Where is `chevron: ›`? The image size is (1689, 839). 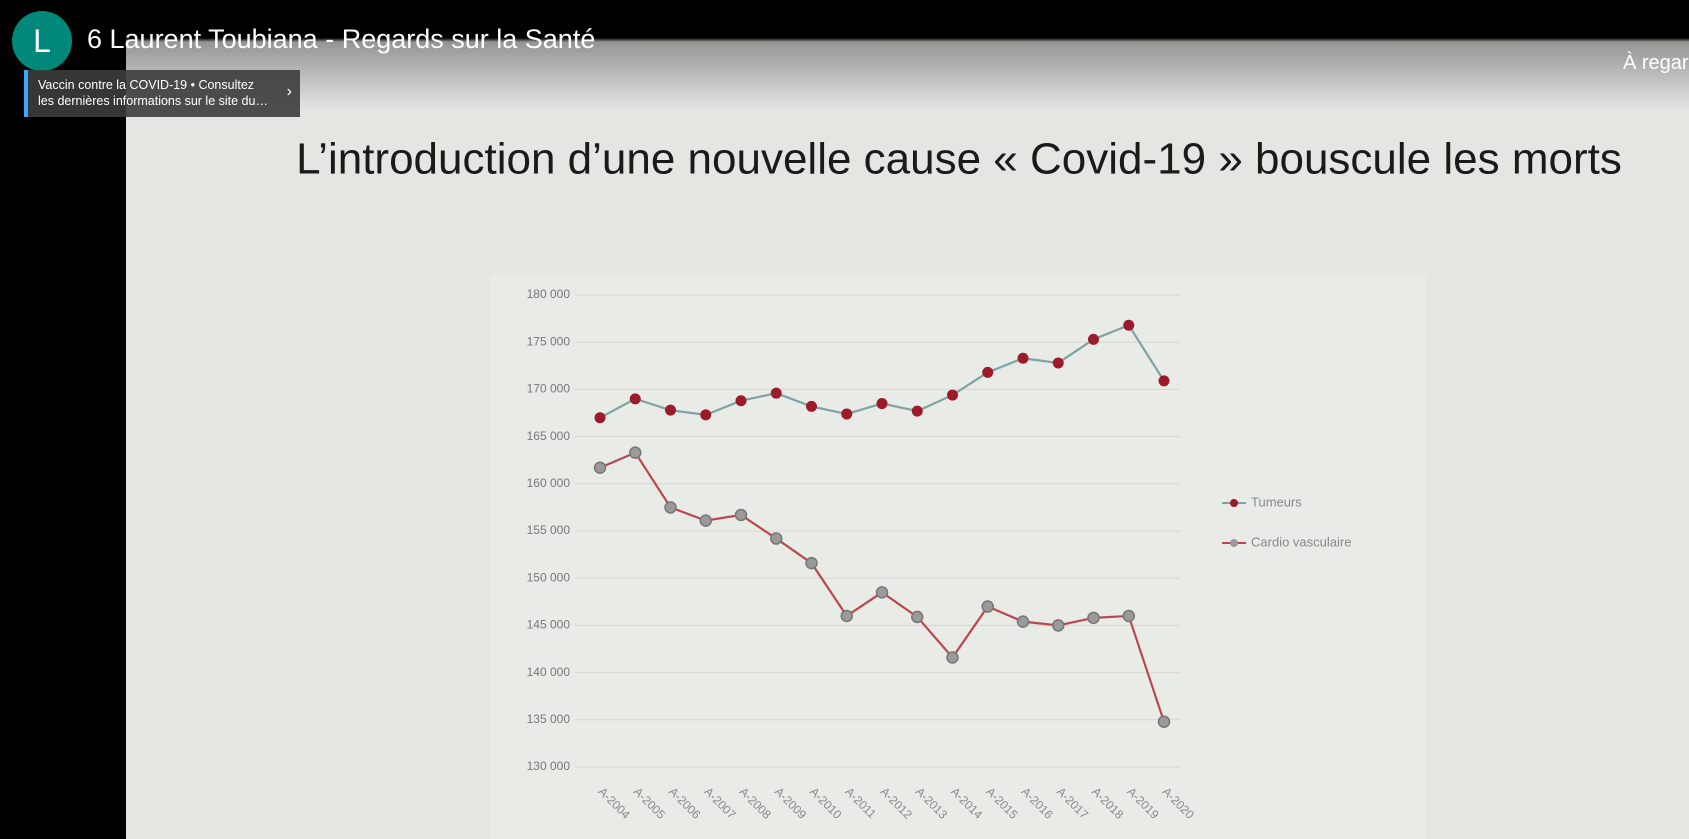 chevron: › is located at coordinates (289, 91).